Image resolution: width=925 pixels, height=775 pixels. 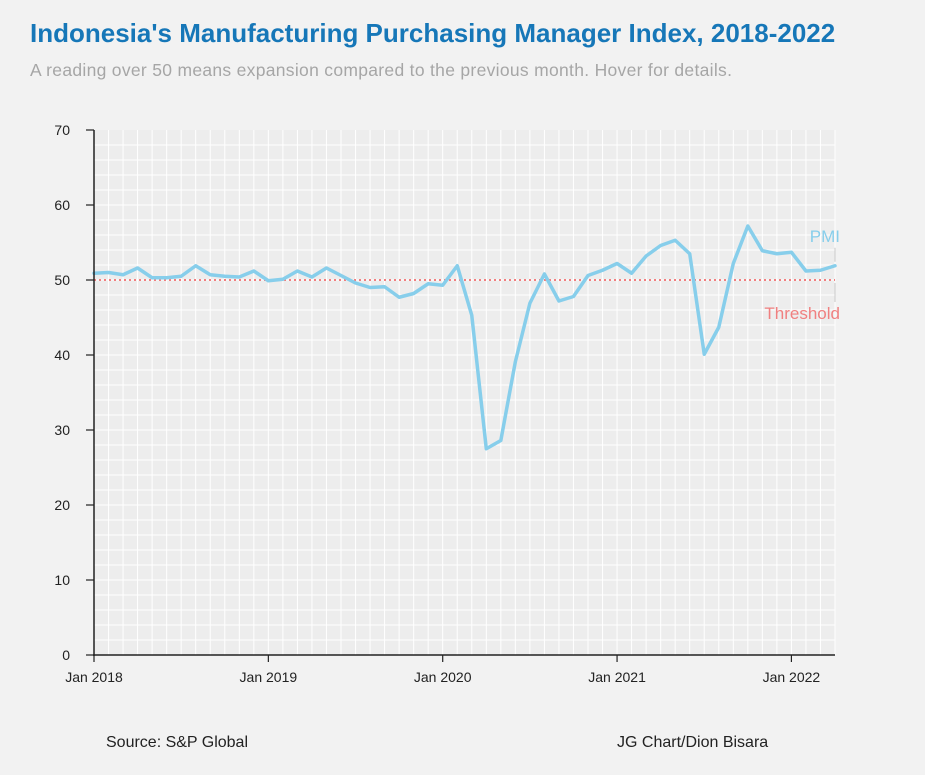 What do you see at coordinates (62, 430) in the screenshot?
I see `y-tick-label: 30` at bounding box center [62, 430].